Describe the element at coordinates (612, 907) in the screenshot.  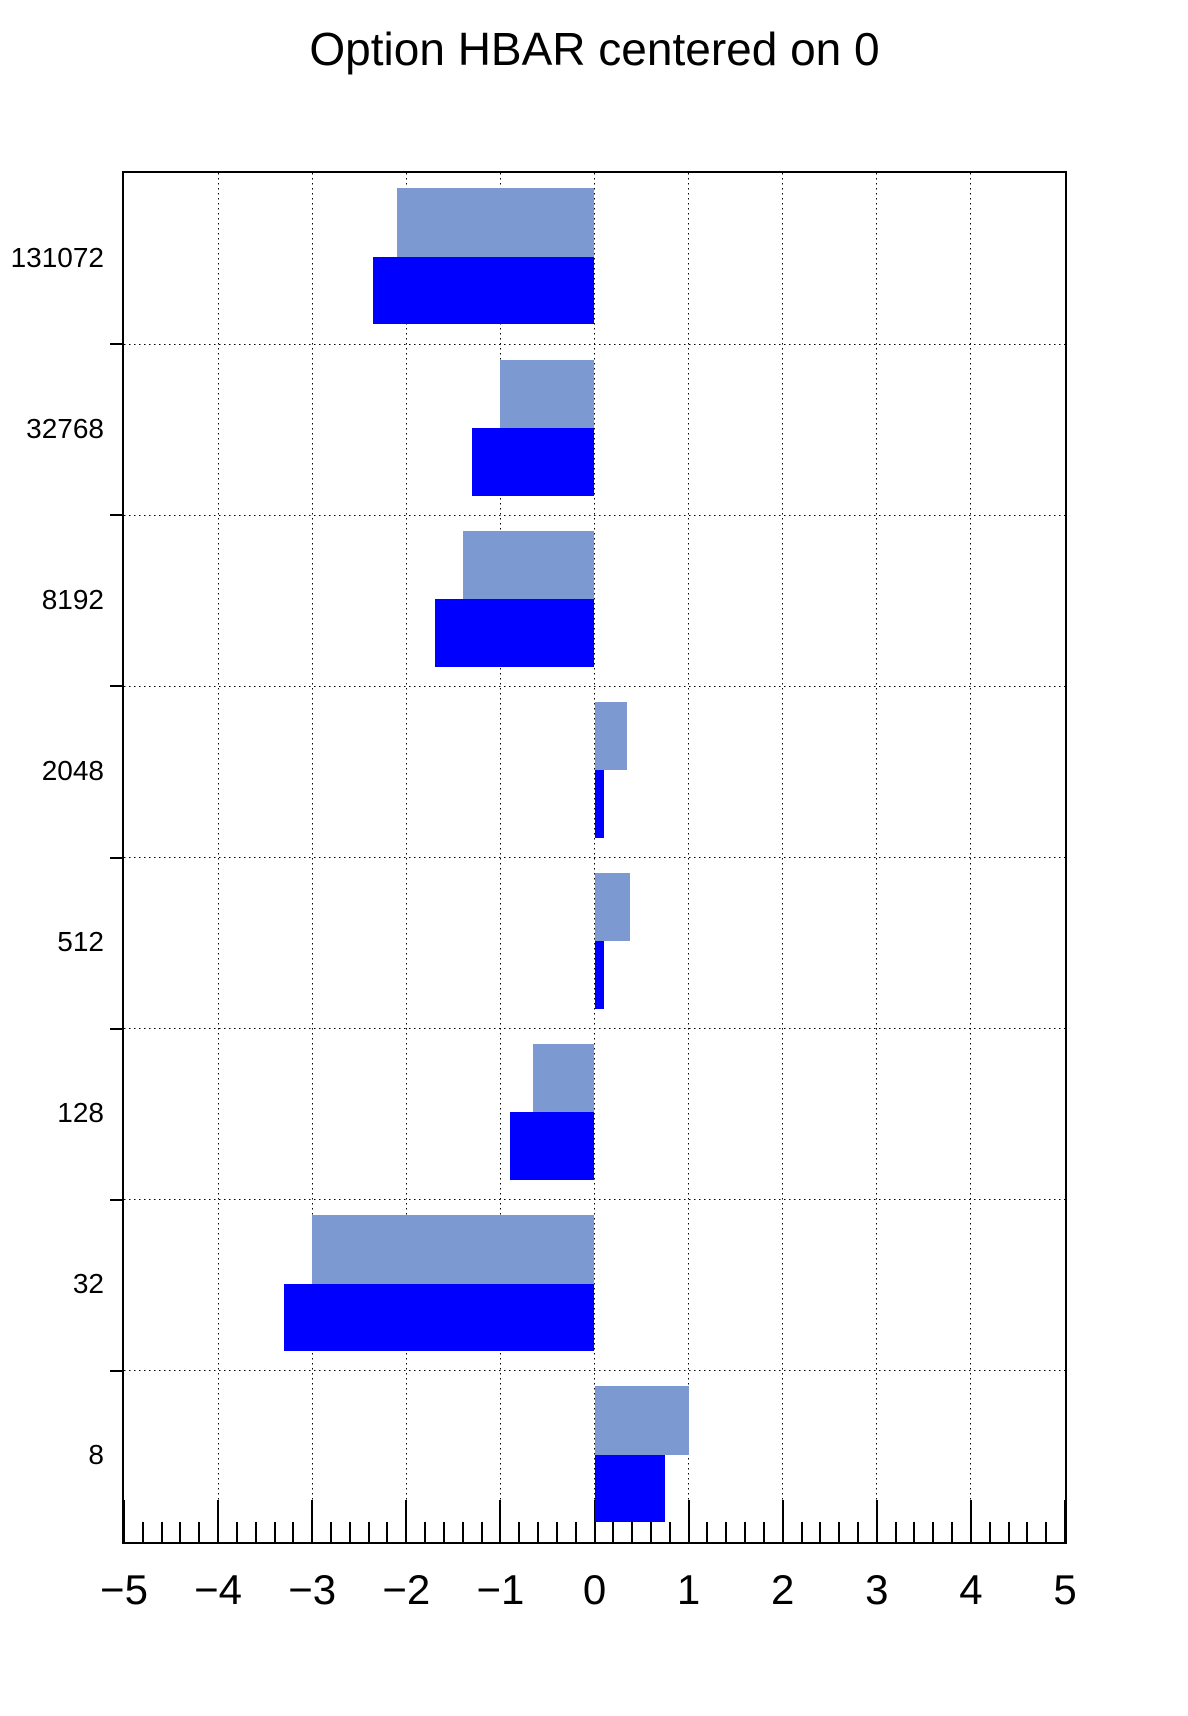
I see `bar-512-light-blue-bars` at that location.